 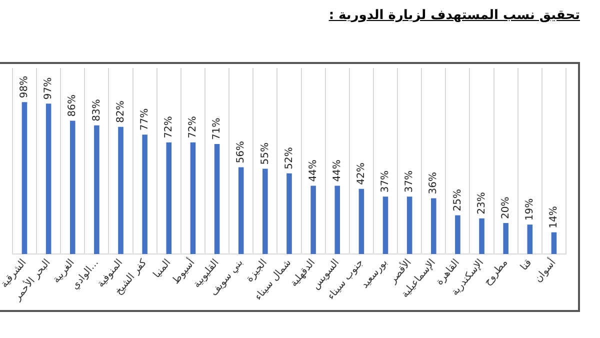 I want to click on data-label: 25%, so click(x=458, y=200).